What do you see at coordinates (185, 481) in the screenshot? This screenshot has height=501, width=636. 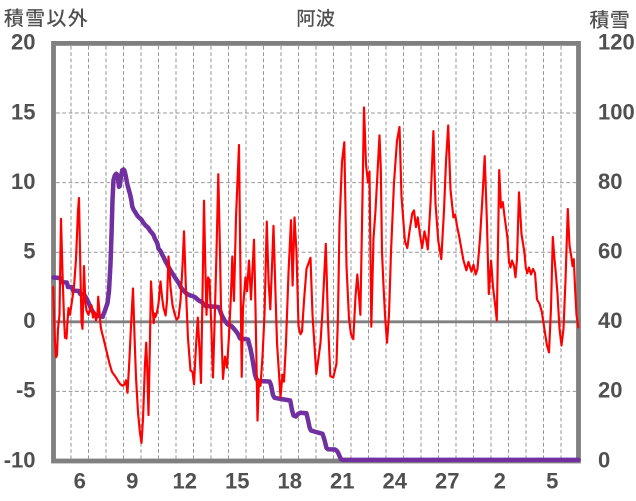 I see `svg-text: 12` at bounding box center [185, 481].